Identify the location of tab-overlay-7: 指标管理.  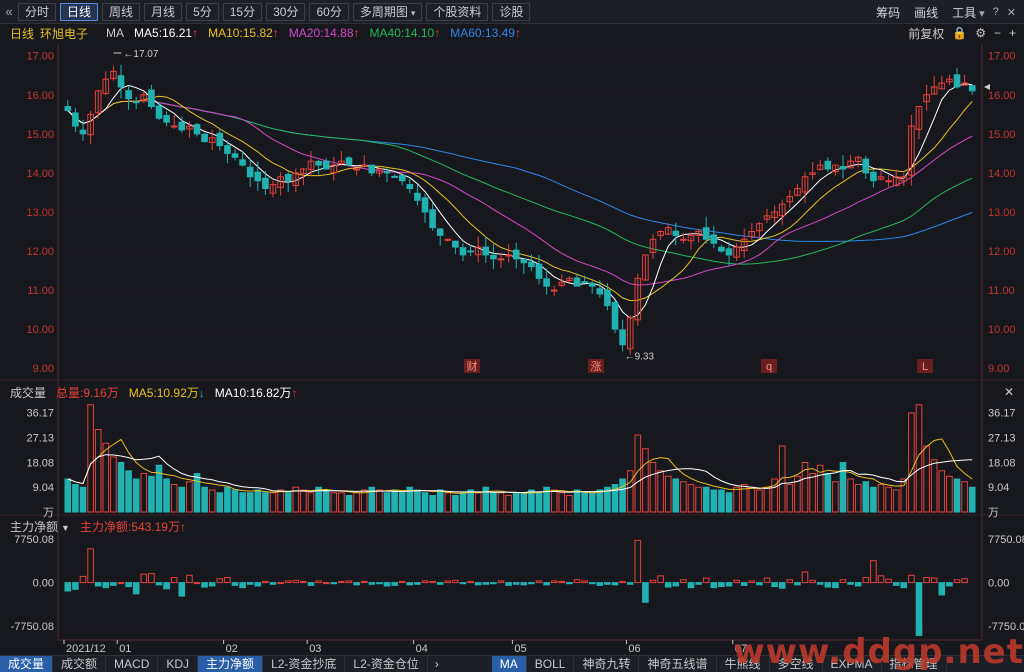
(914, 663).